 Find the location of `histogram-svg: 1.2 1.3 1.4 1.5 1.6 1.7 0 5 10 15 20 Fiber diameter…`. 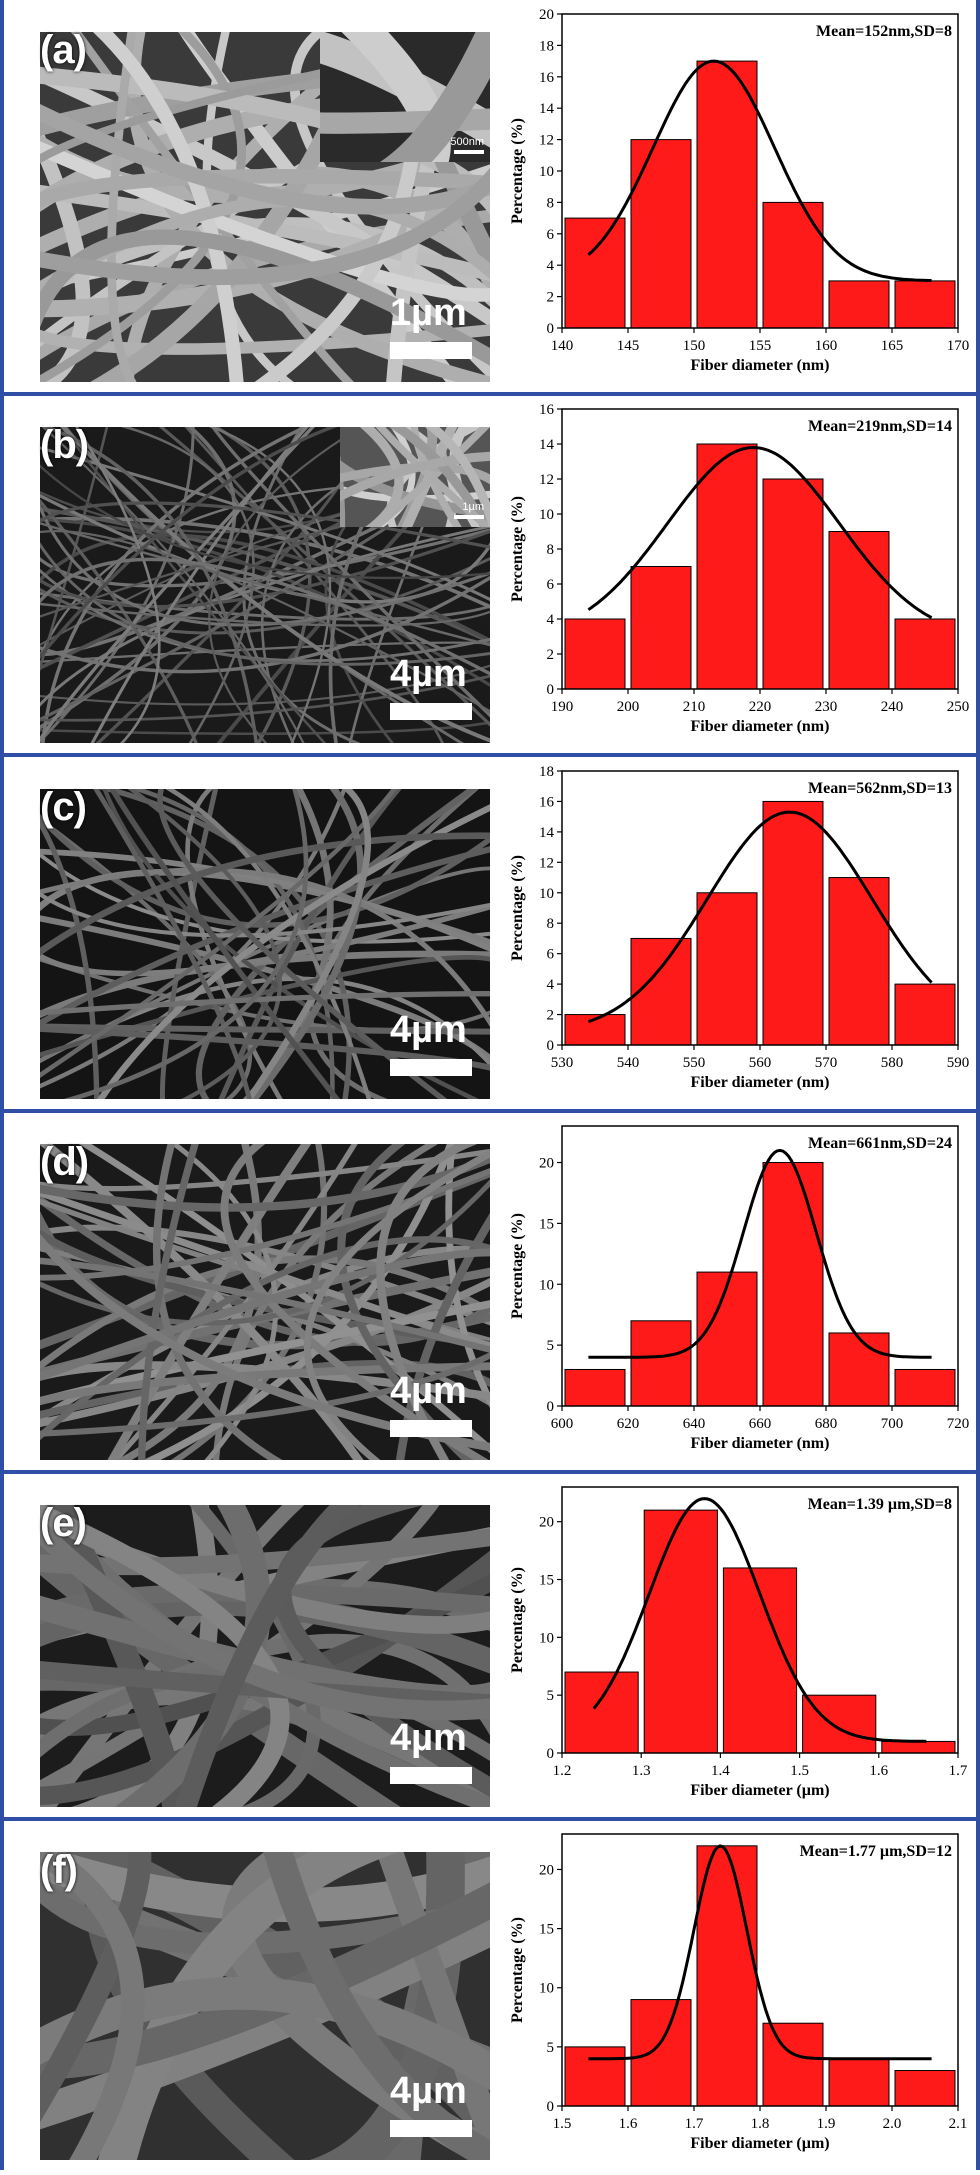

histogram-svg: 1.2 1.3 1.4 1.5 1.6 1.7 0 5 10 15 20 Fiber diameter… is located at coordinates (738, 1642).